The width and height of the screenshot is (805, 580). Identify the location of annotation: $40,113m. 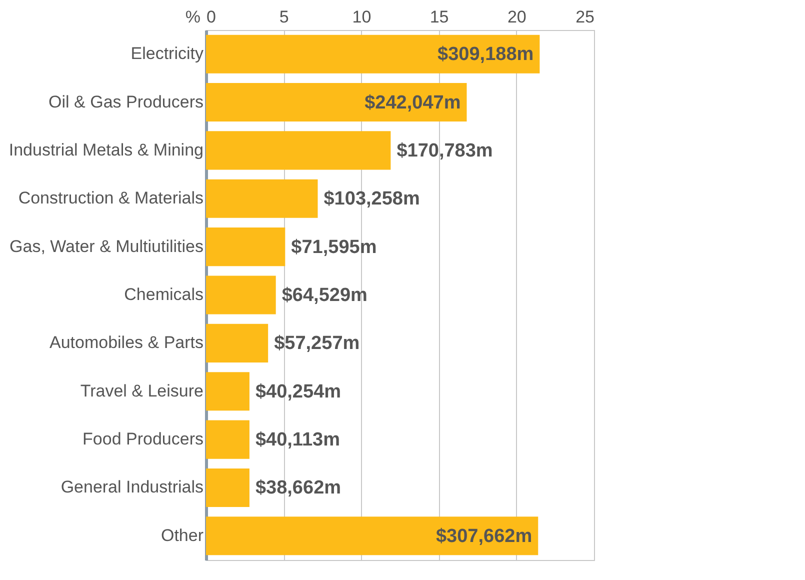
(297, 440).